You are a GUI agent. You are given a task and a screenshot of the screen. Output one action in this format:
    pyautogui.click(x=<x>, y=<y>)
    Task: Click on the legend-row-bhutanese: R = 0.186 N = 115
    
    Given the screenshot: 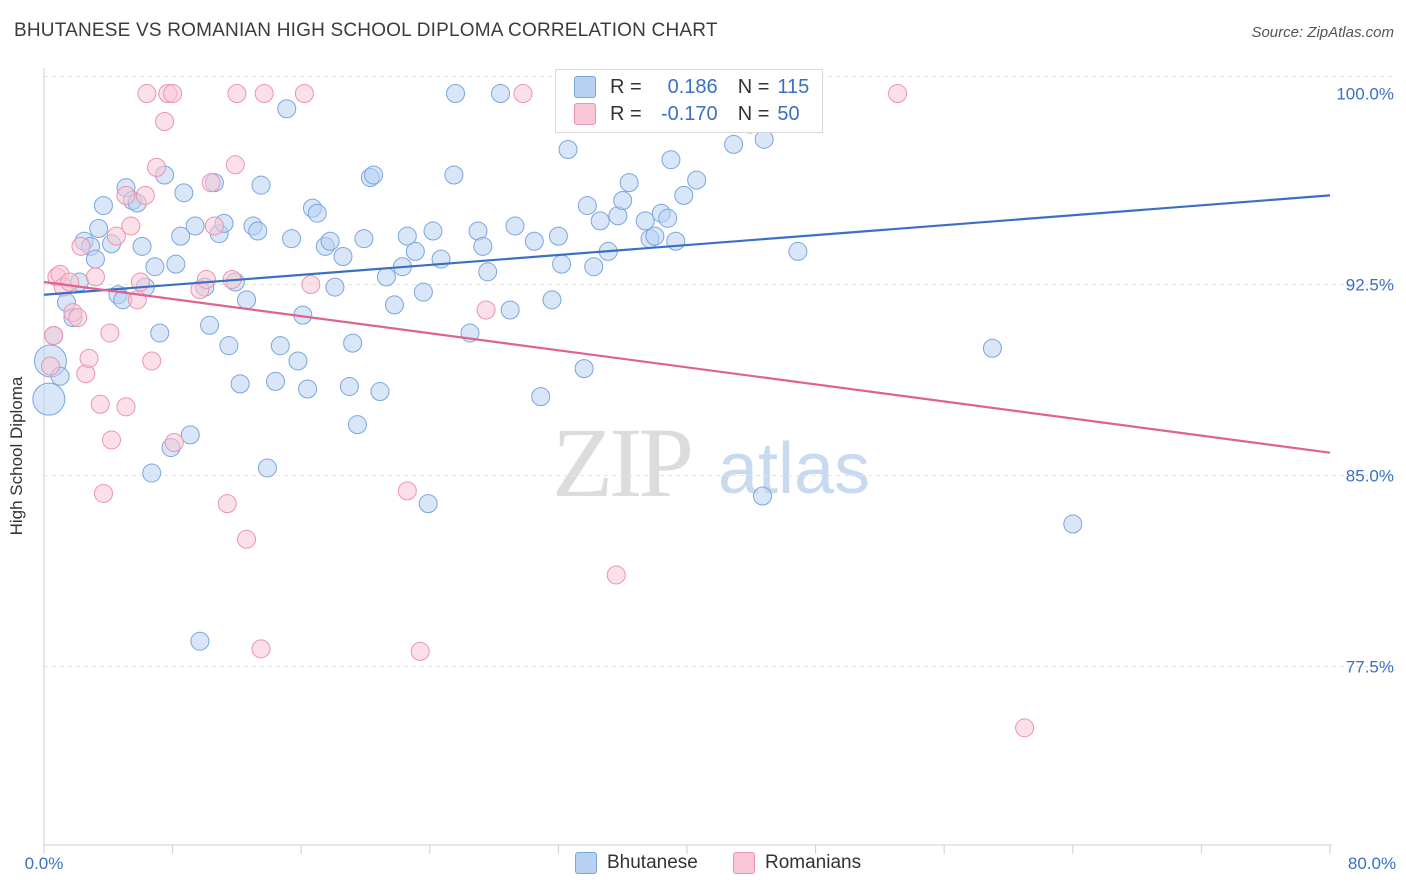 What is the action you would take?
    pyautogui.click(x=691, y=87)
    